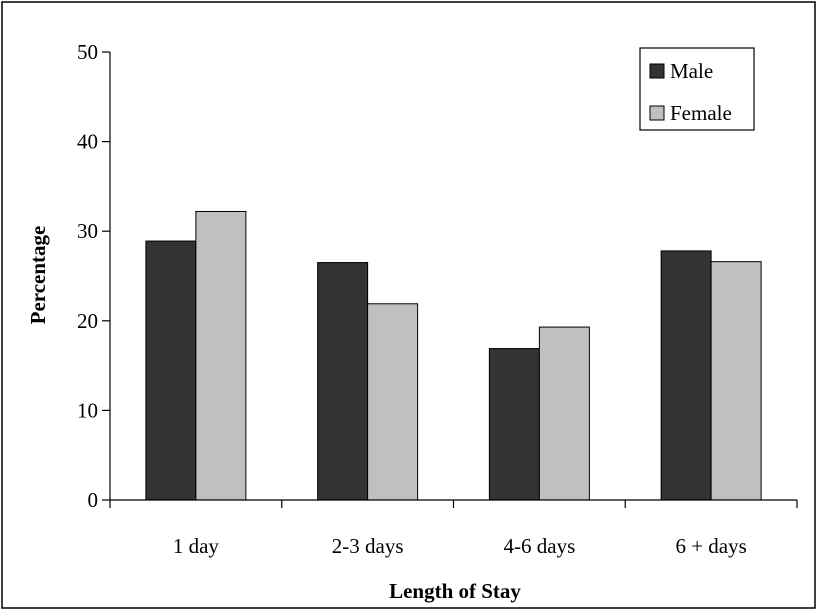  Describe the element at coordinates (691, 71) in the screenshot. I see `legend-label-male: Male` at that location.